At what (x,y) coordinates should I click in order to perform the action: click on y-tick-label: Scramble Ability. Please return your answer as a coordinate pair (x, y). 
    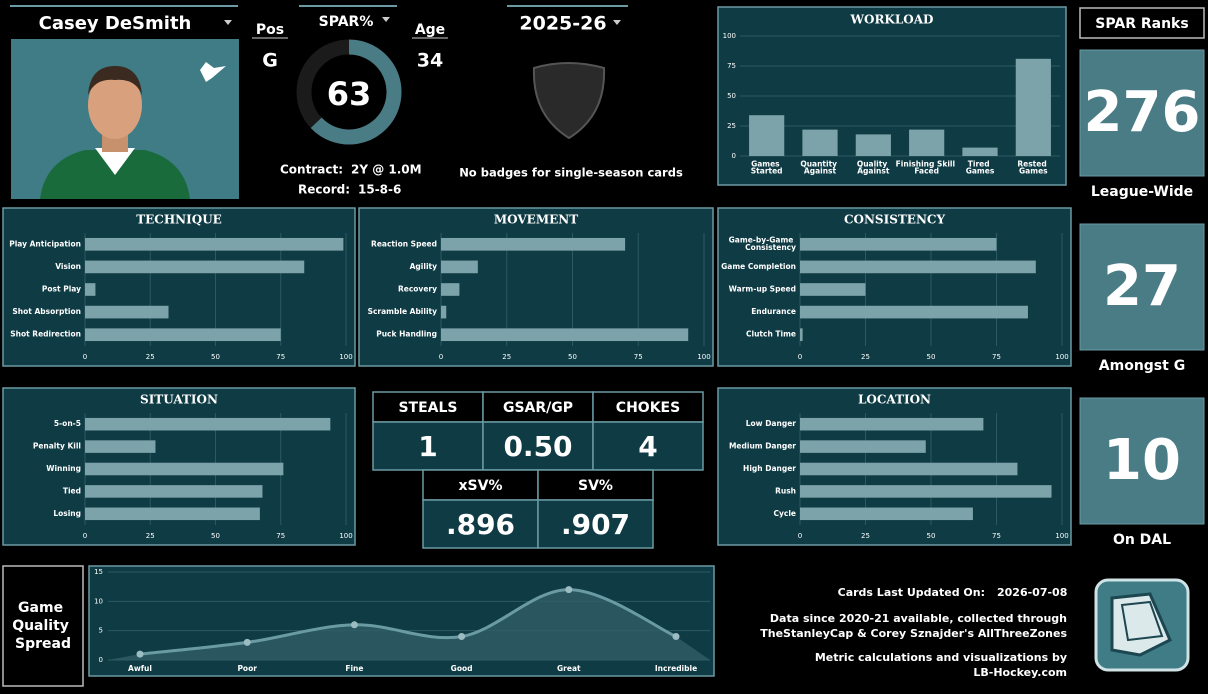
    Looking at the image, I should click on (403, 311).